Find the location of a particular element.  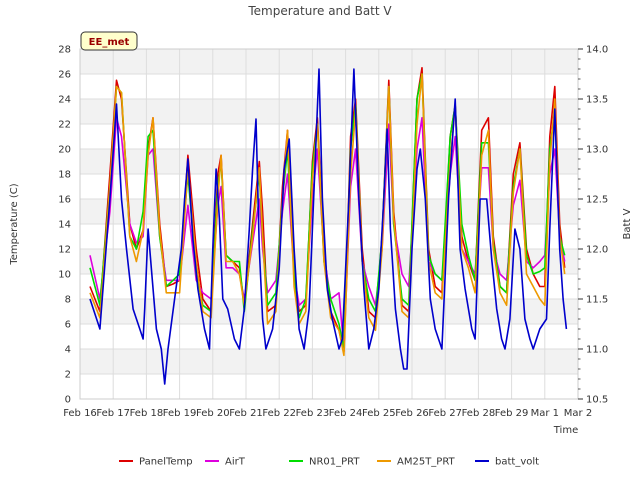

y2-tick-label: 12.0 is located at coordinates (597, 250).